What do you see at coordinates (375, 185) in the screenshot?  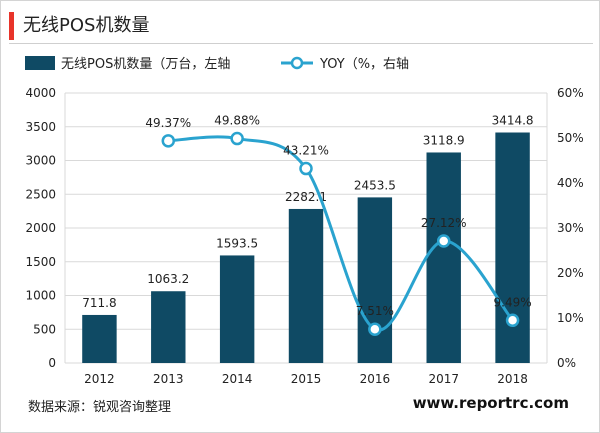 I see `bar-value-label: 2453.5` at bounding box center [375, 185].